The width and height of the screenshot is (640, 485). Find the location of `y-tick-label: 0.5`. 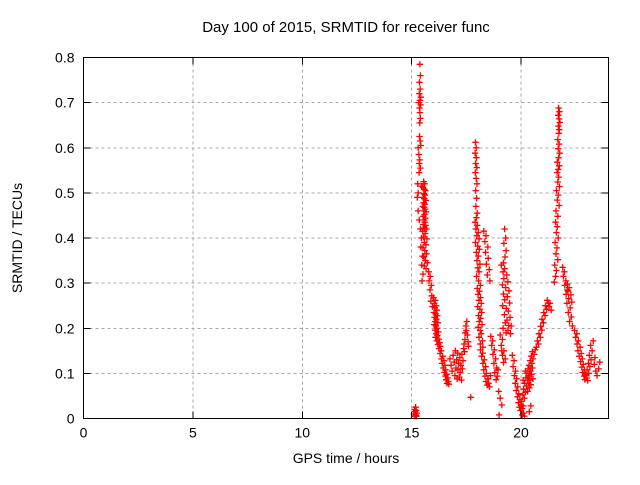

y-tick-label: 0.5 is located at coordinates (65, 193).